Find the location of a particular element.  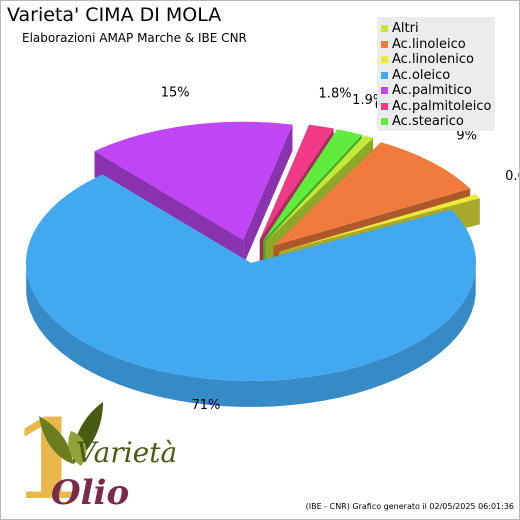

legend-label: Ac.stearico is located at coordinates (428, 121).